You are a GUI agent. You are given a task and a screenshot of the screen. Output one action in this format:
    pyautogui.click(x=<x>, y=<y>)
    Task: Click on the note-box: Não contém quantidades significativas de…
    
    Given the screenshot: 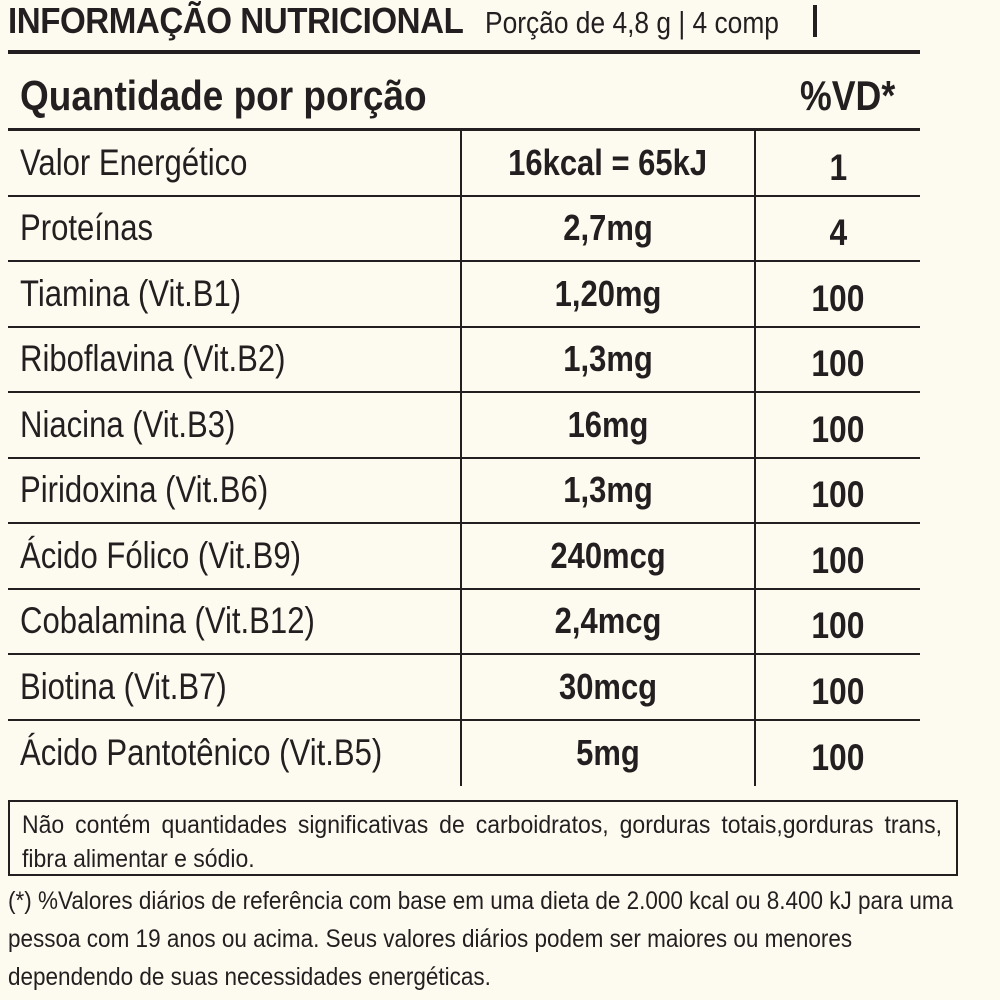 What is the action you would take?
    pyautogui.click(x=483, y=838)
    